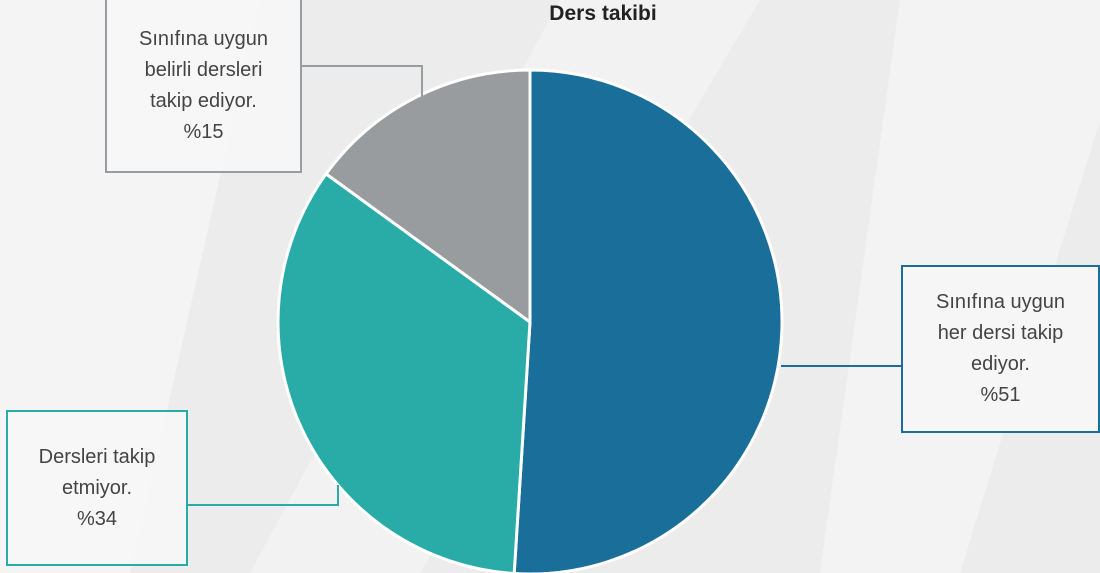  Describe the element at coordinates (97, 518) in the screenshot. I see `value-label: %34` at that location.